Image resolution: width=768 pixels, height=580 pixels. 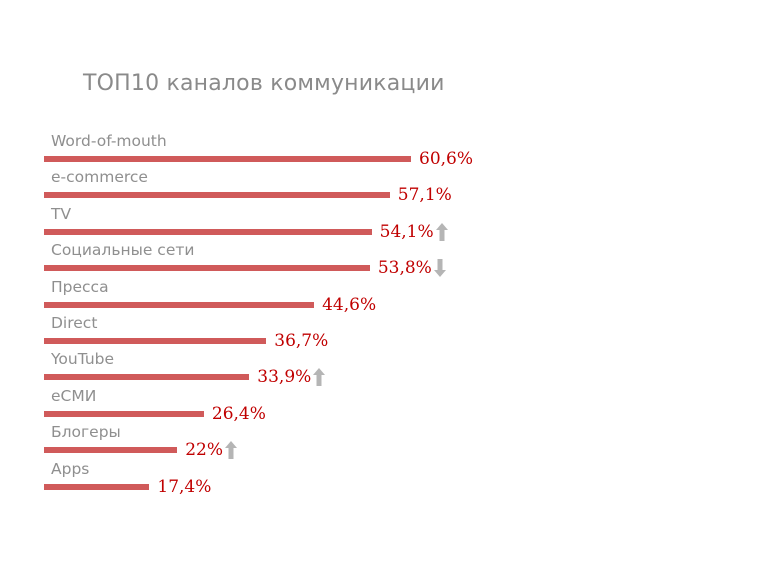 What do you see at coordinates (439, 268) in the screenshot?
I see `arrow-down-icon` at bounding box center [439, 268].